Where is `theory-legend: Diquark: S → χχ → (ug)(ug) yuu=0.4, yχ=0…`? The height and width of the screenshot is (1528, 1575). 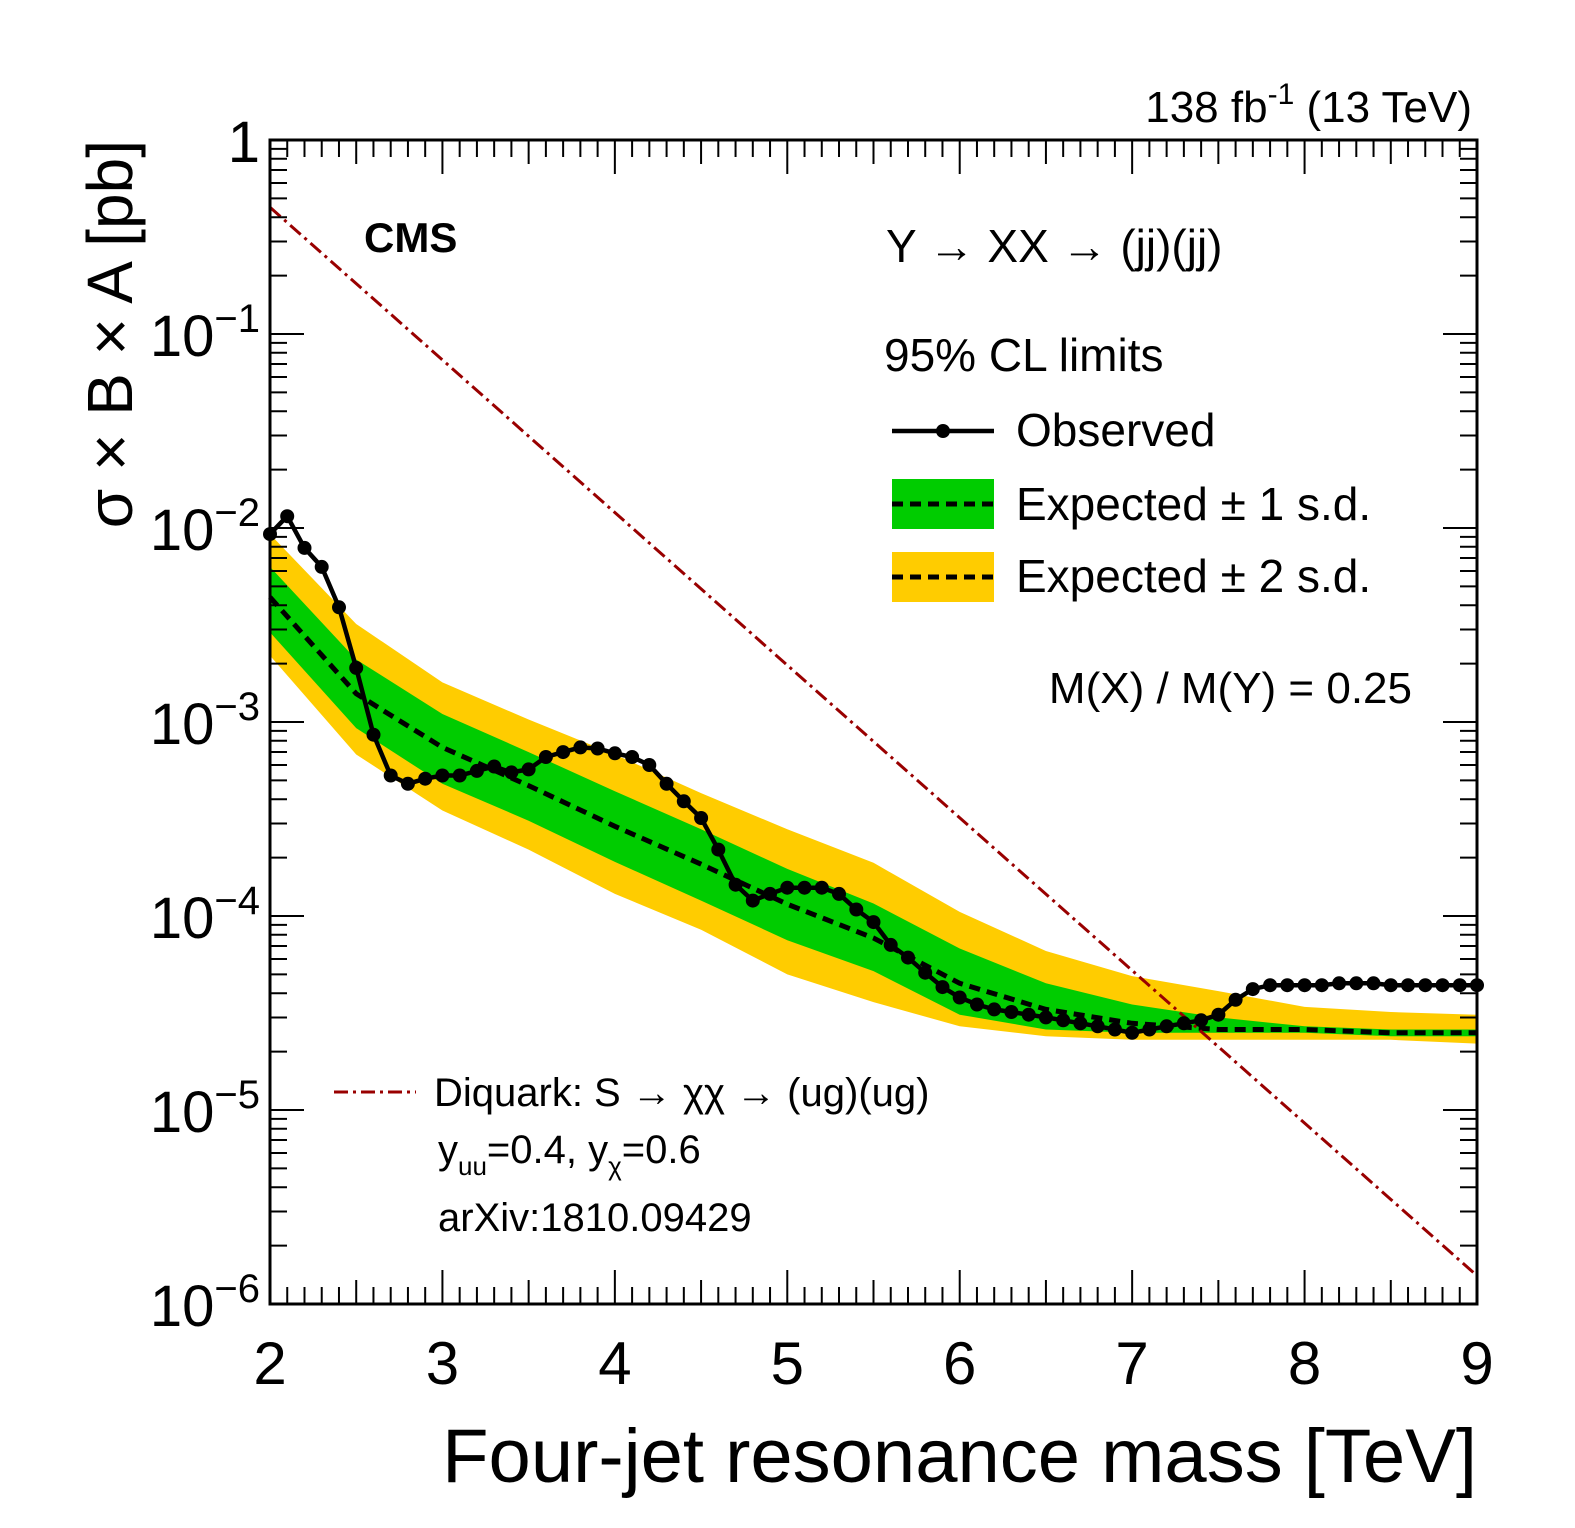
theory-legend: Diquark: S → χχ → (ug)(ug) yuu=0.4, yχ=0… is located at coordinates (631, 1155).